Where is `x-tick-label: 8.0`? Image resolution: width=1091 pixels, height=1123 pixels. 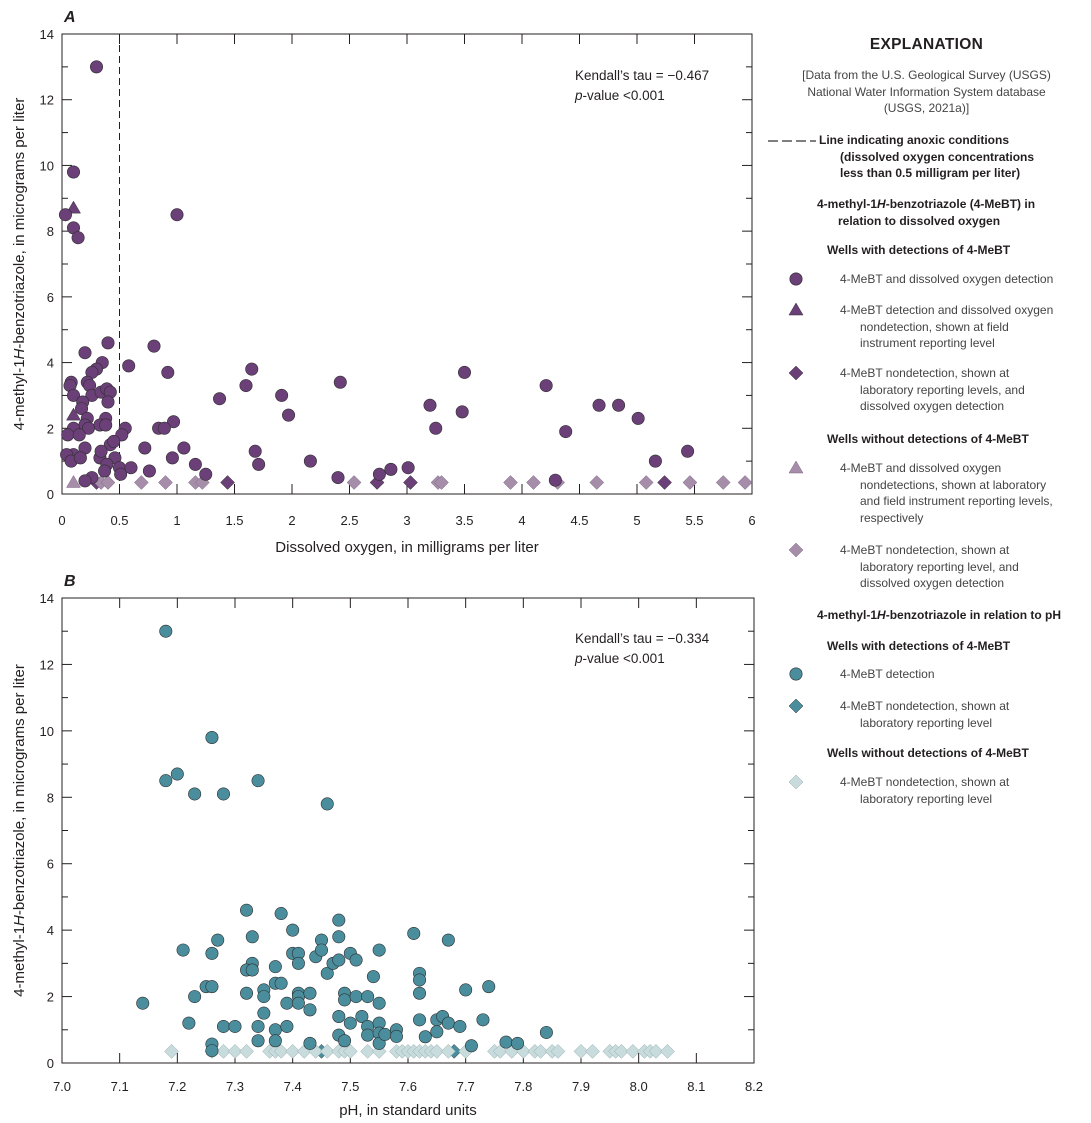 x-tick-label: 8.0 is located at coordinates (639, 1086).